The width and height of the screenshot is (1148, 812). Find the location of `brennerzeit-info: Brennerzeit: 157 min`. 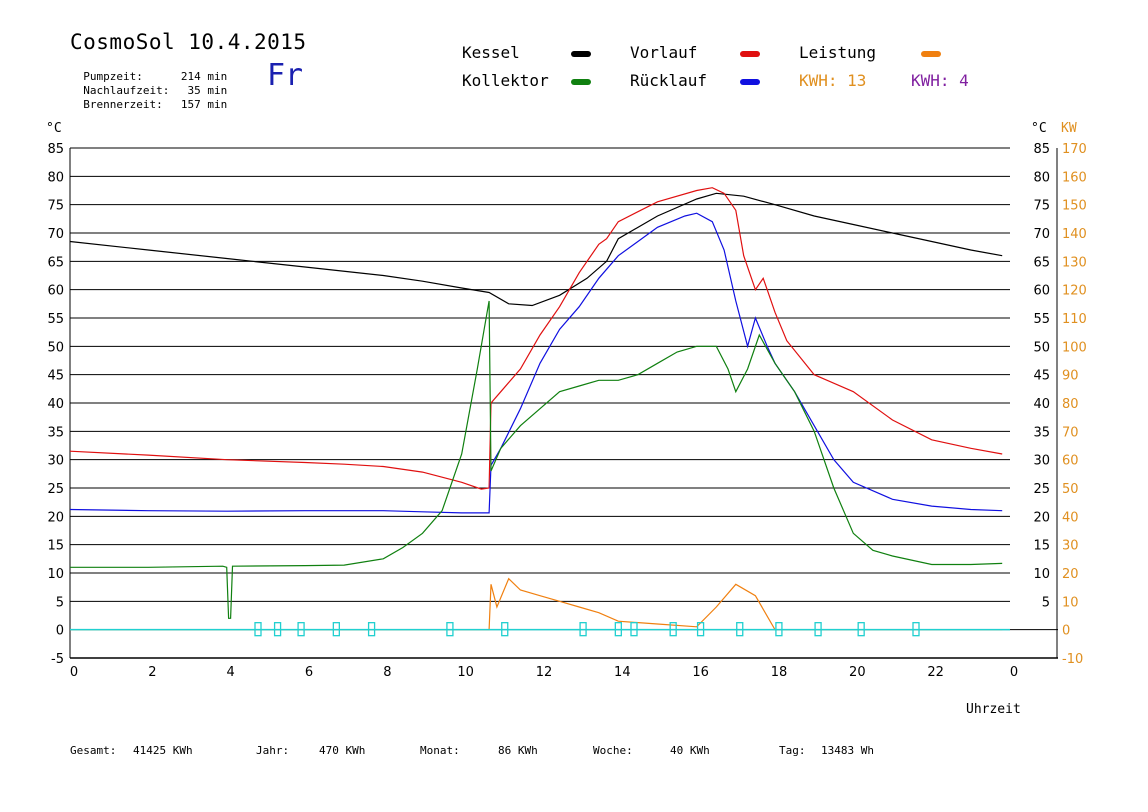

brennerzeit-info: Brennerzeit: 157 min is located at coordinates (148, 98).